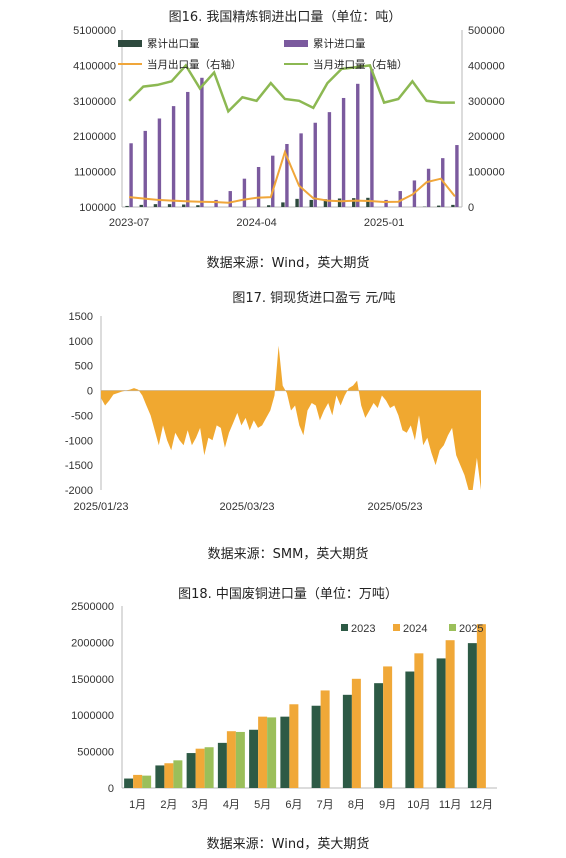  I want to click on chart-17-y-tick: -500, so click(82, 416).